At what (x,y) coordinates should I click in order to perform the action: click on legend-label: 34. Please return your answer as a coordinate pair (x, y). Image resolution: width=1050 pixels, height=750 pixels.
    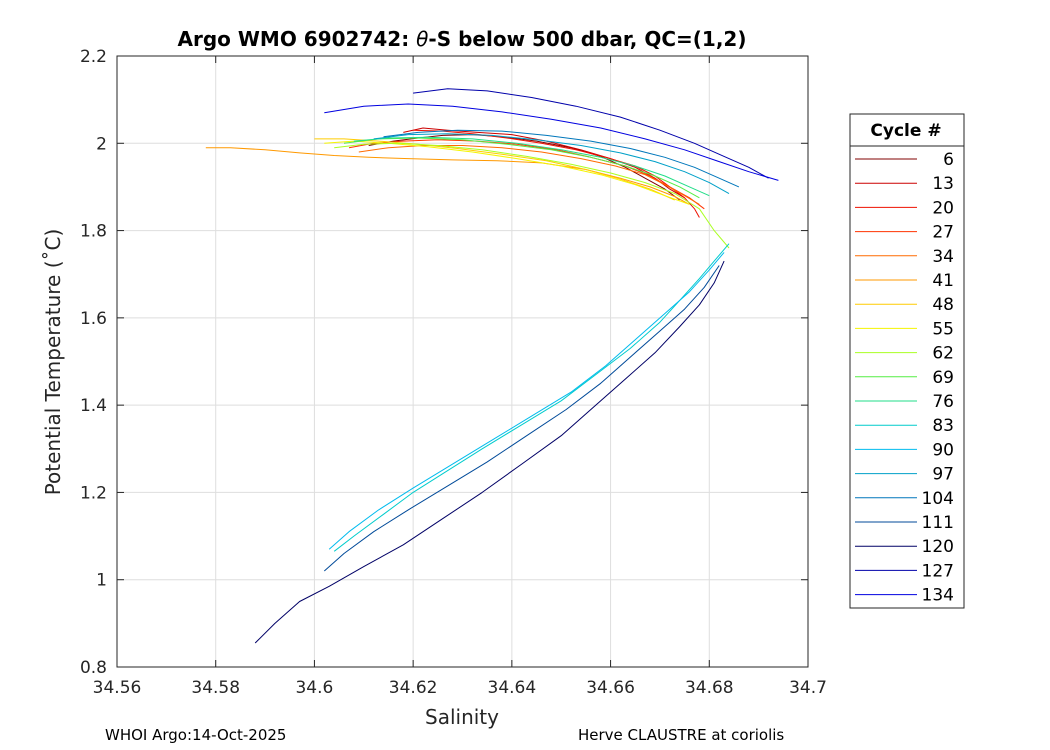
    Looking at the image, I should click on (943, 257).